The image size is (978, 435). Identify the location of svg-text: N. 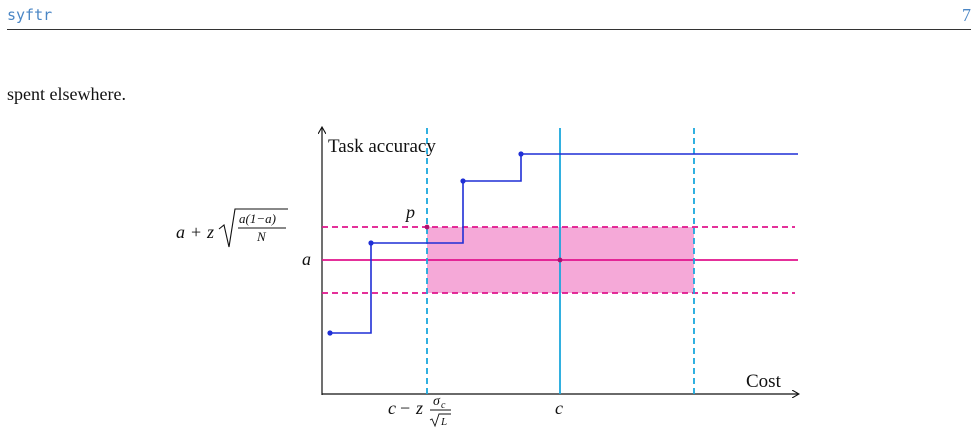
(261, 236).